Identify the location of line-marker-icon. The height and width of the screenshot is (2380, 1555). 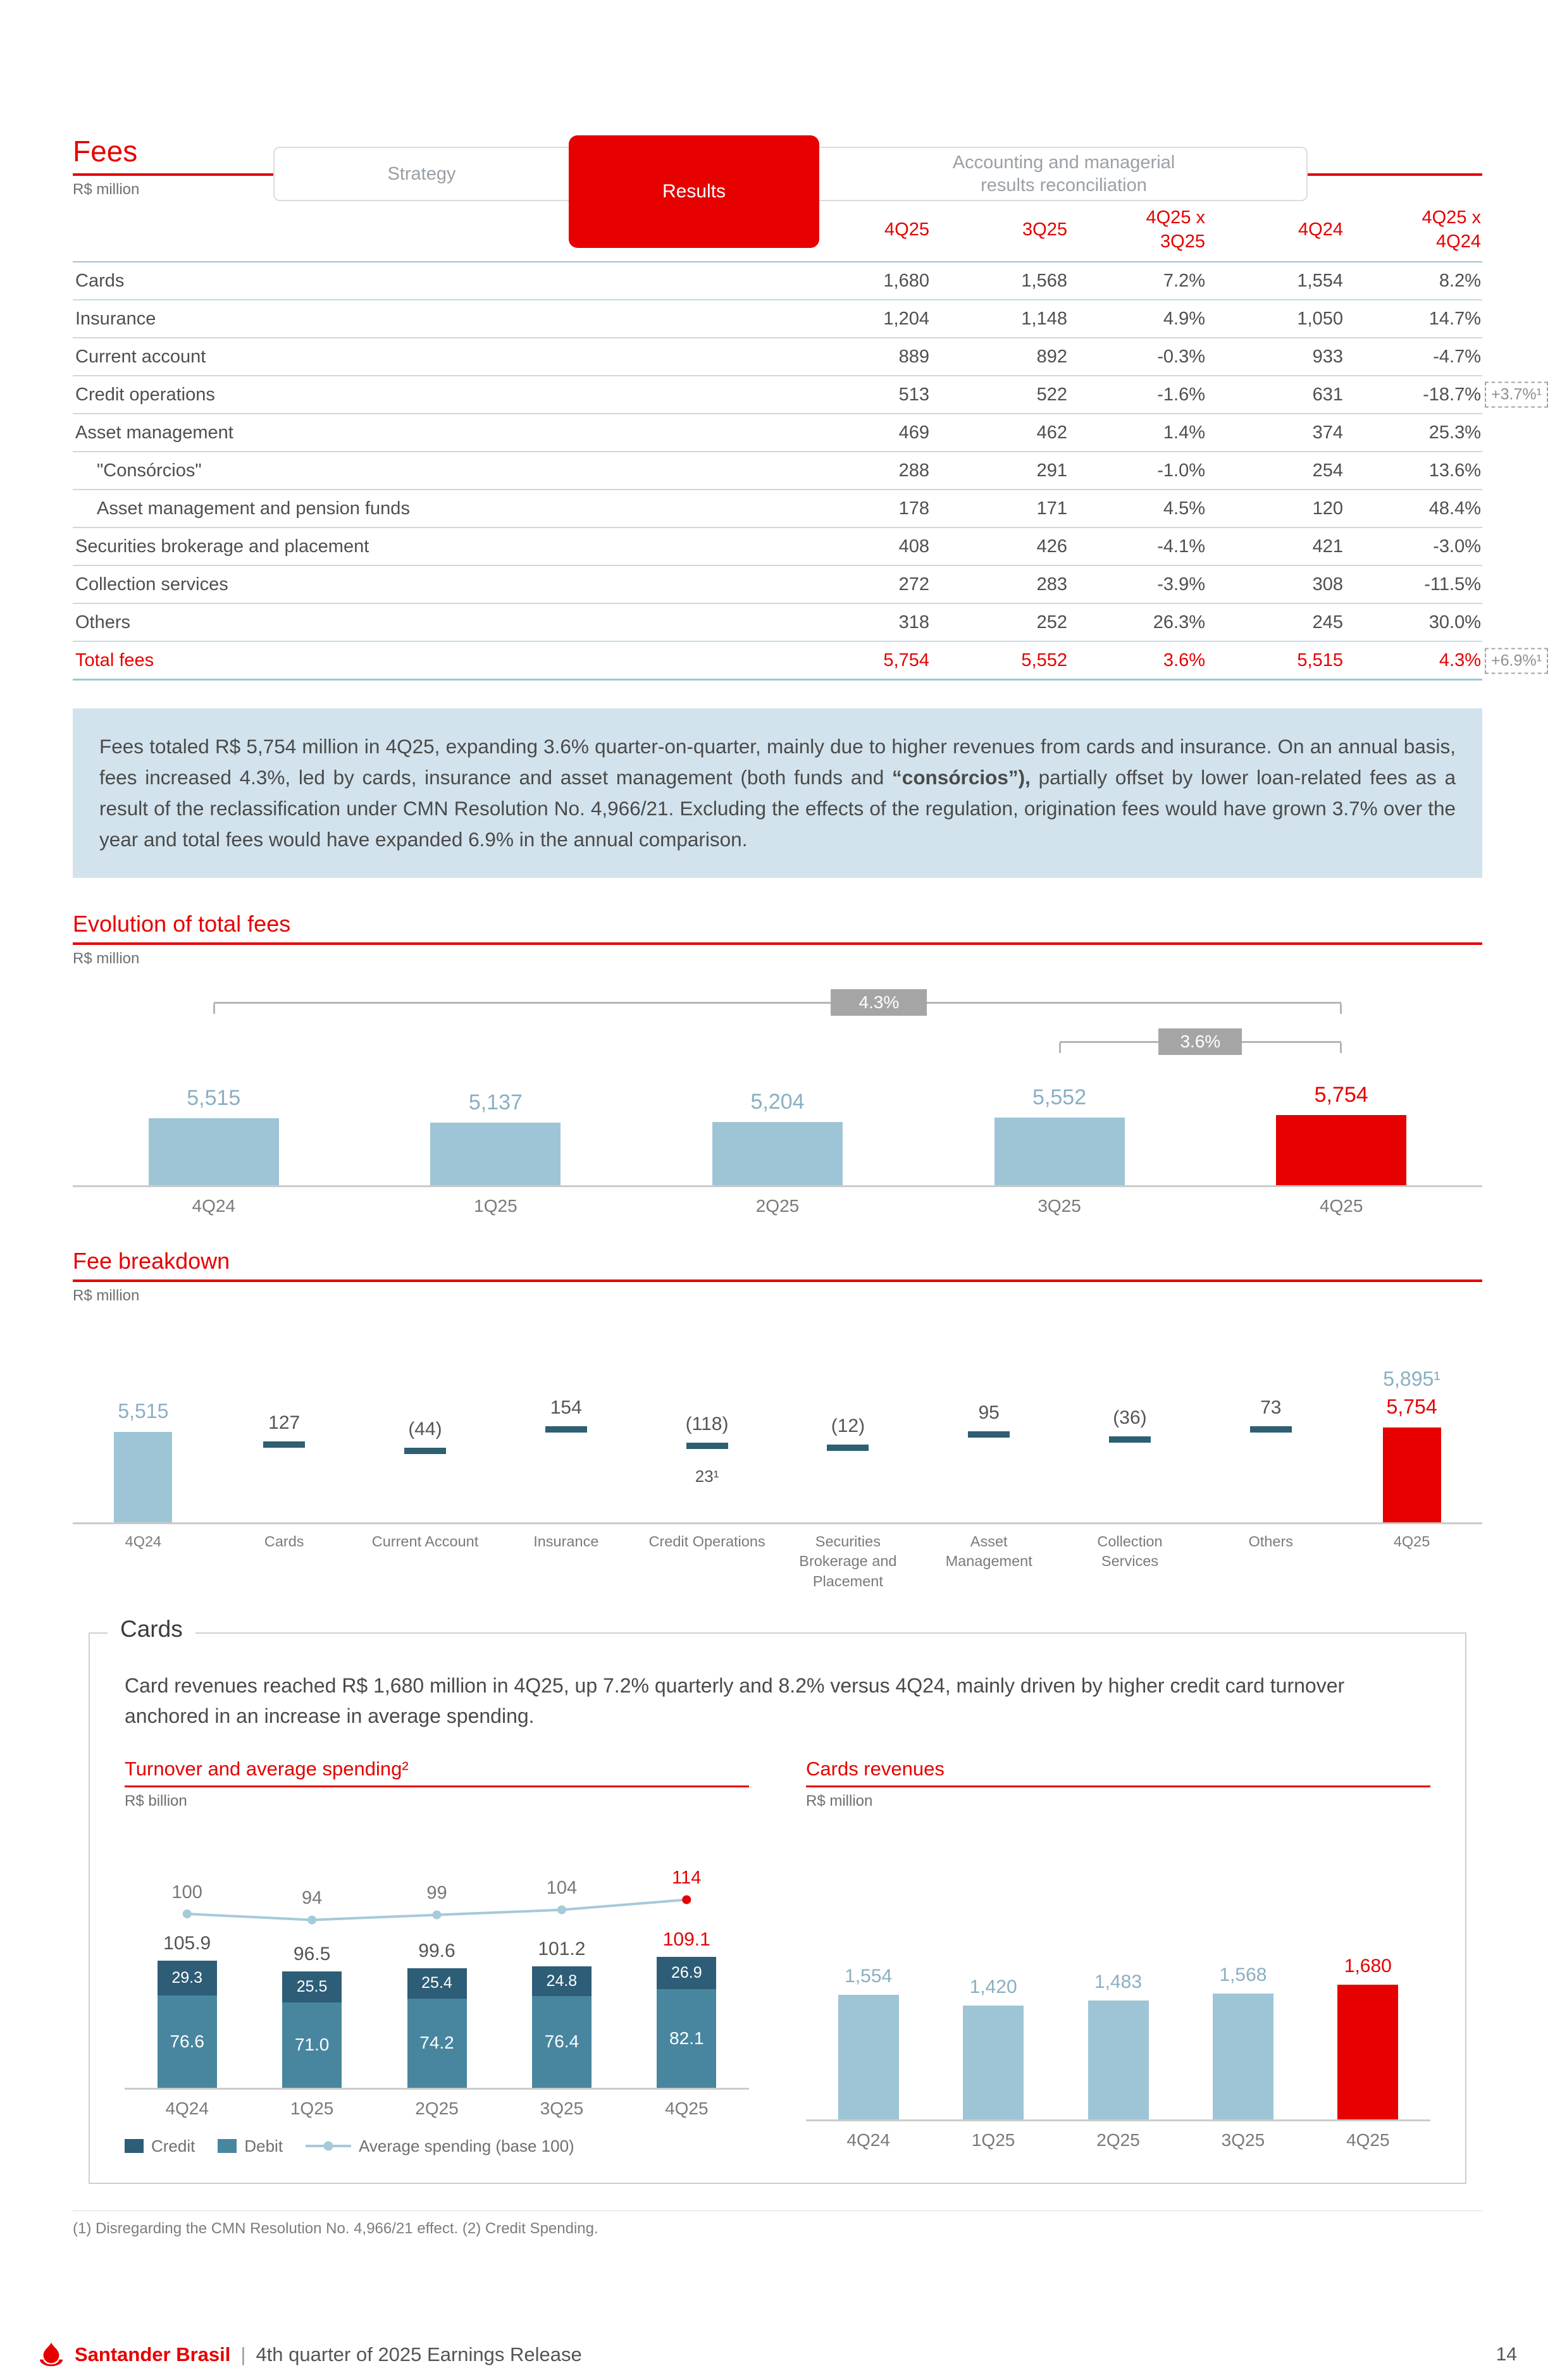
(329, 2146).